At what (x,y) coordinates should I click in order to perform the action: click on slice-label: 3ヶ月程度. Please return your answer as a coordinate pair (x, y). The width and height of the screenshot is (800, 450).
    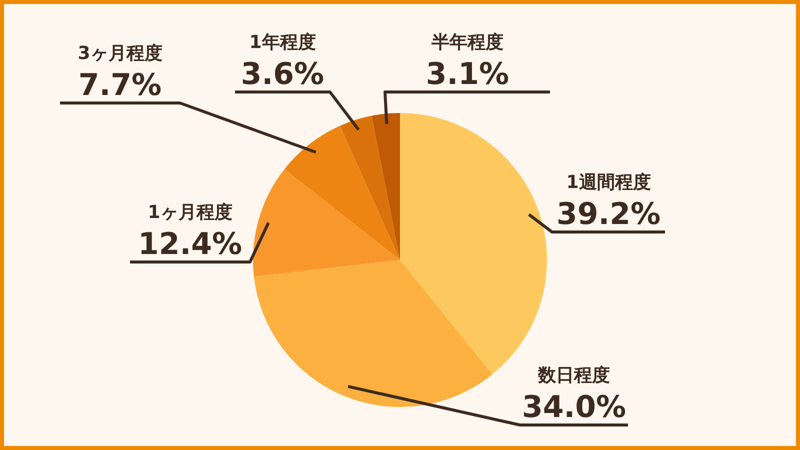
    Looking at the image, I should click on (120, 53).